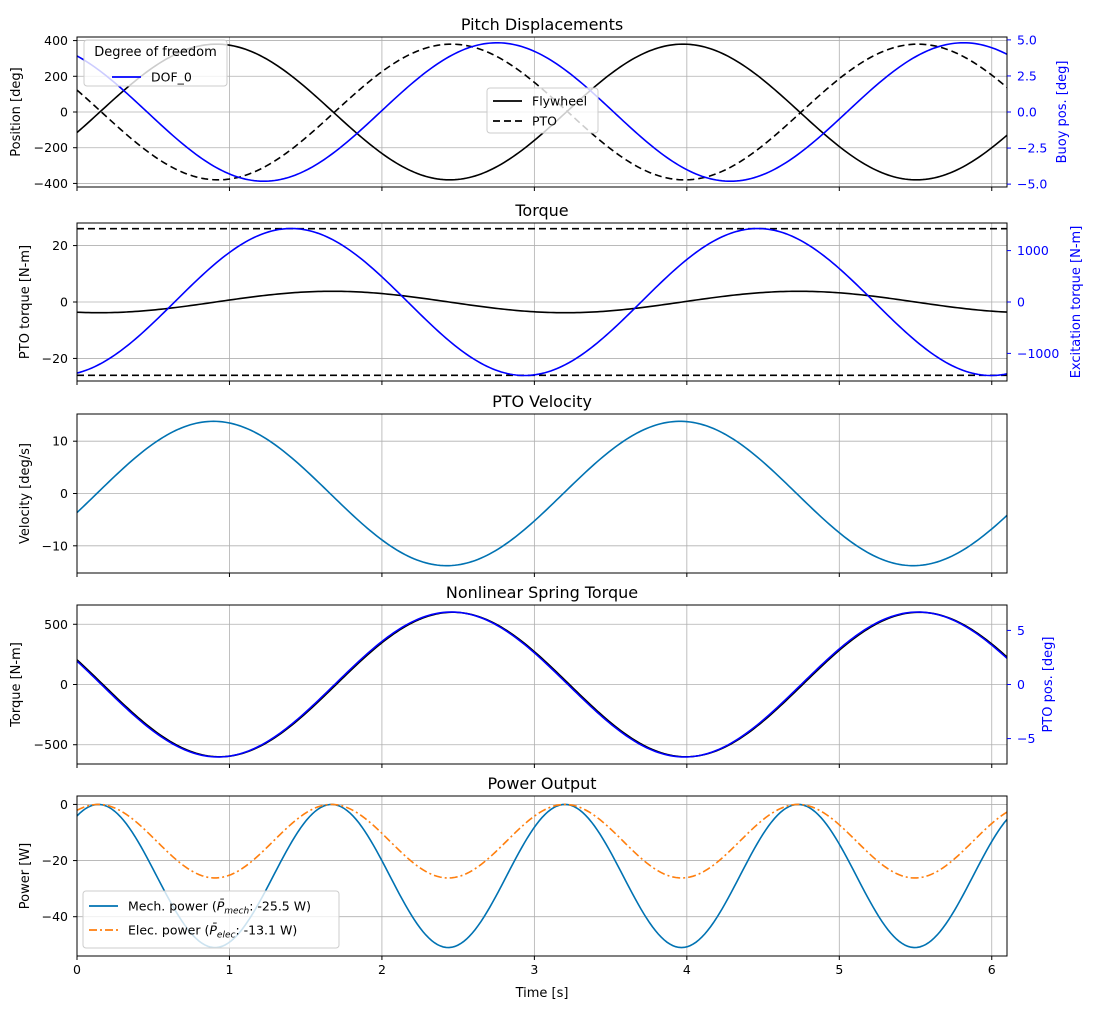  I want to click on y-axis-label: PTO torque [N-m], so click(25, 302).